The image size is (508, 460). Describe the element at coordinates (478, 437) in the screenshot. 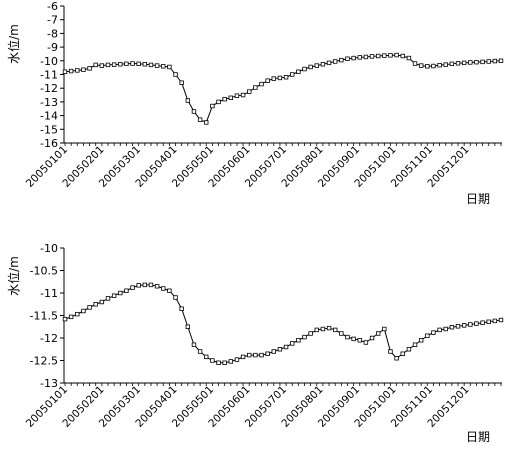

I see `x-axis-label: 日期` at that location.